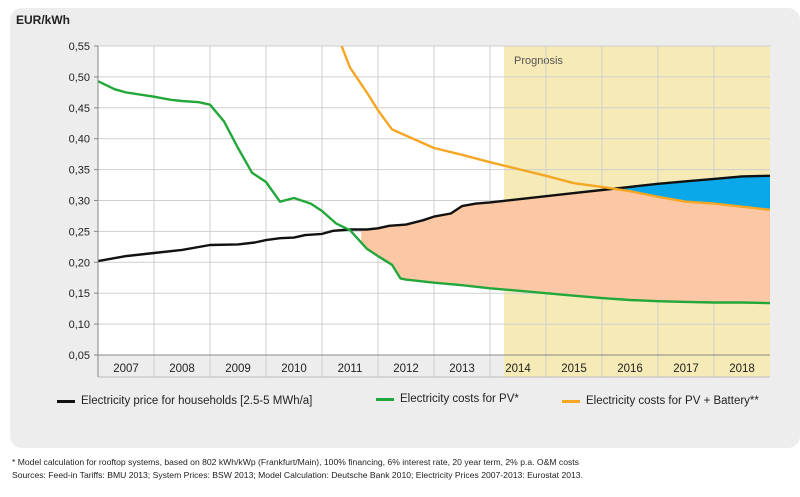 Image resolution: width=800 pixels, height=497 pixels. I want to click on y-tick-label-2: 0,15, so click(79, 294).